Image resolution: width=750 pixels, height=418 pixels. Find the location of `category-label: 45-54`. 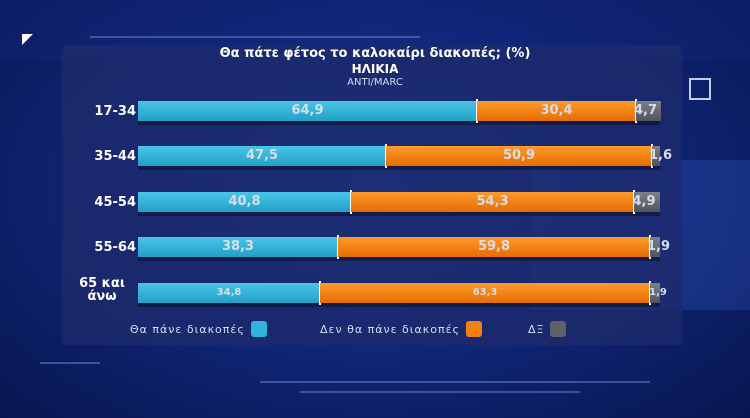

category-label: 45-54 is located at coordinates (115, 202).